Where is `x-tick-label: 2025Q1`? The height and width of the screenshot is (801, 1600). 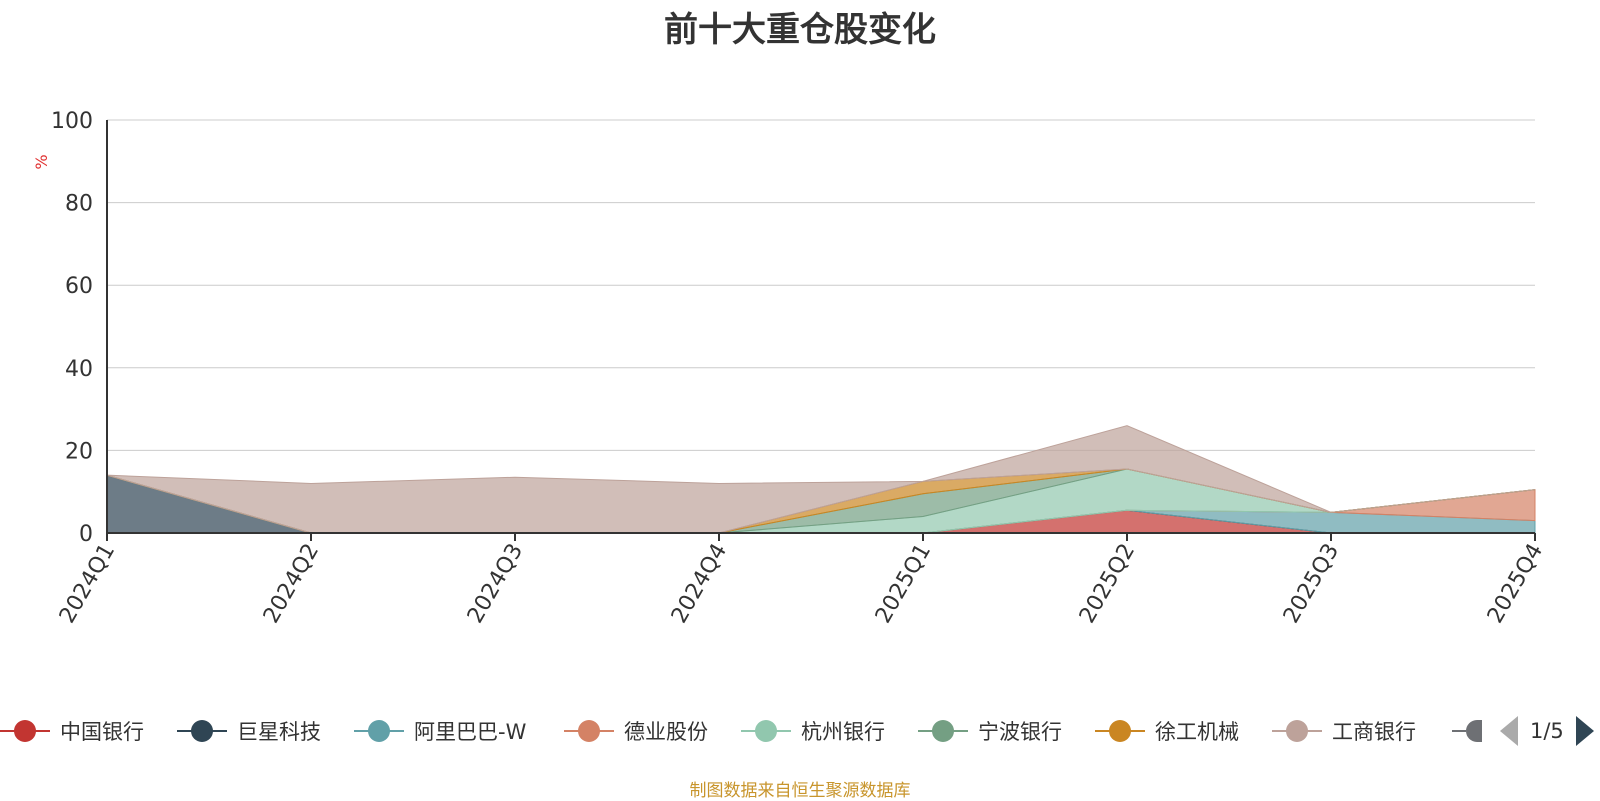 x-tick-label: 2025Q1 is located at coordinates (903, 584).